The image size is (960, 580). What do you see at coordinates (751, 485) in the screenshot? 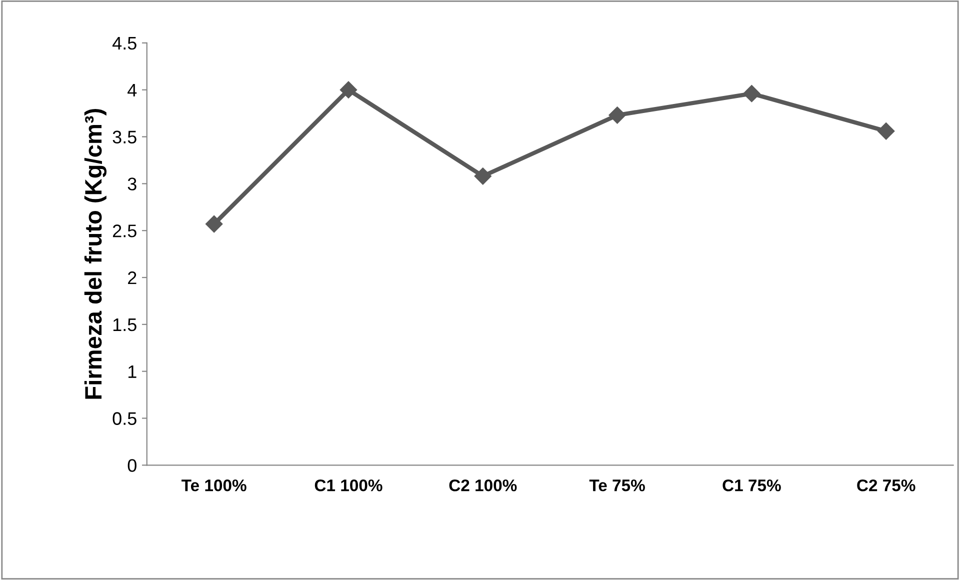
I see `x-tick-label: C1 75%` at bounding box center [751, 485].